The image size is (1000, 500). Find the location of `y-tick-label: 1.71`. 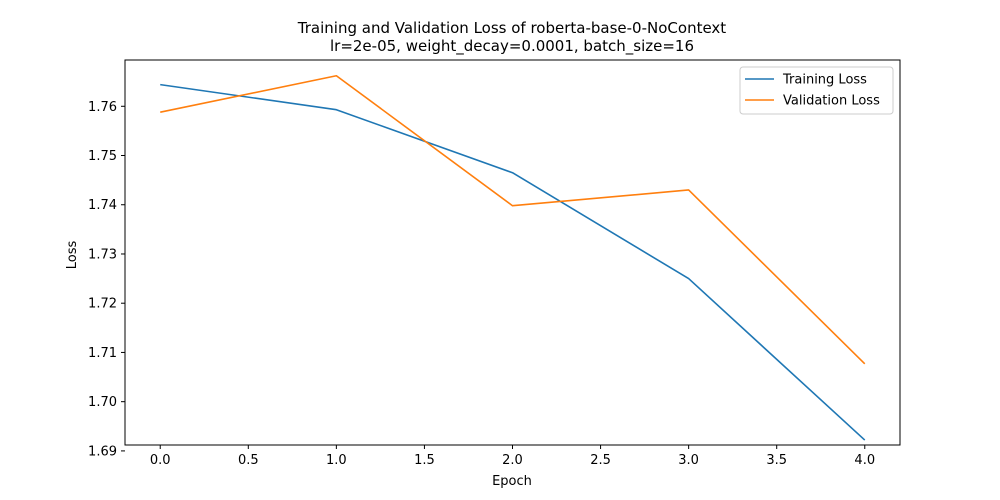

y-tick-label: 1.71 is located at coordinates (102, 353).